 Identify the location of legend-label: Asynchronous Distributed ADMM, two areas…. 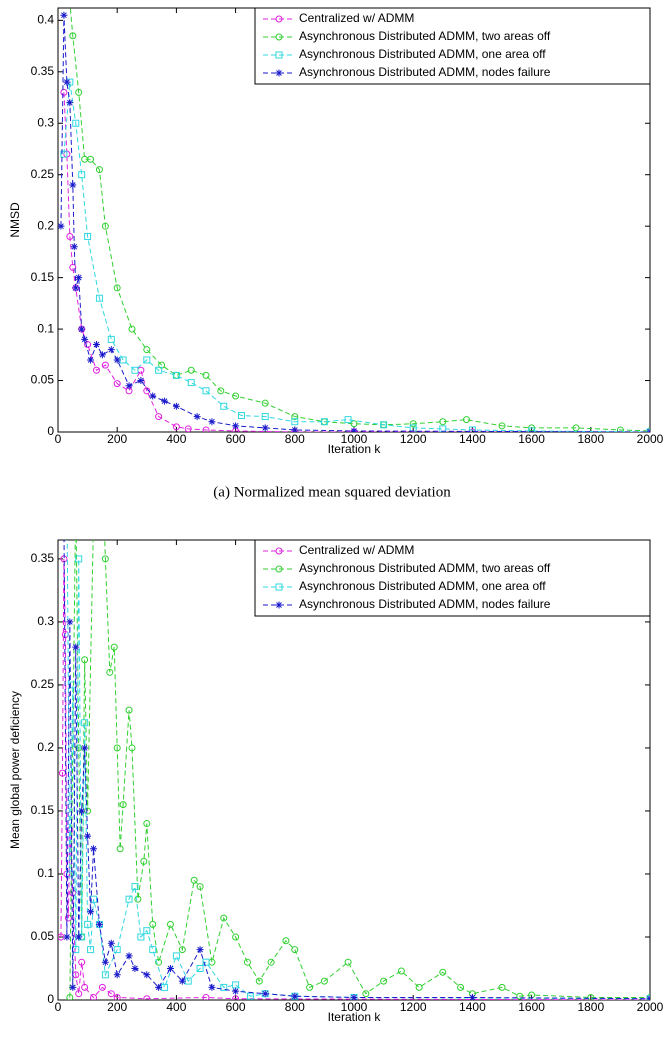
(425, 568).